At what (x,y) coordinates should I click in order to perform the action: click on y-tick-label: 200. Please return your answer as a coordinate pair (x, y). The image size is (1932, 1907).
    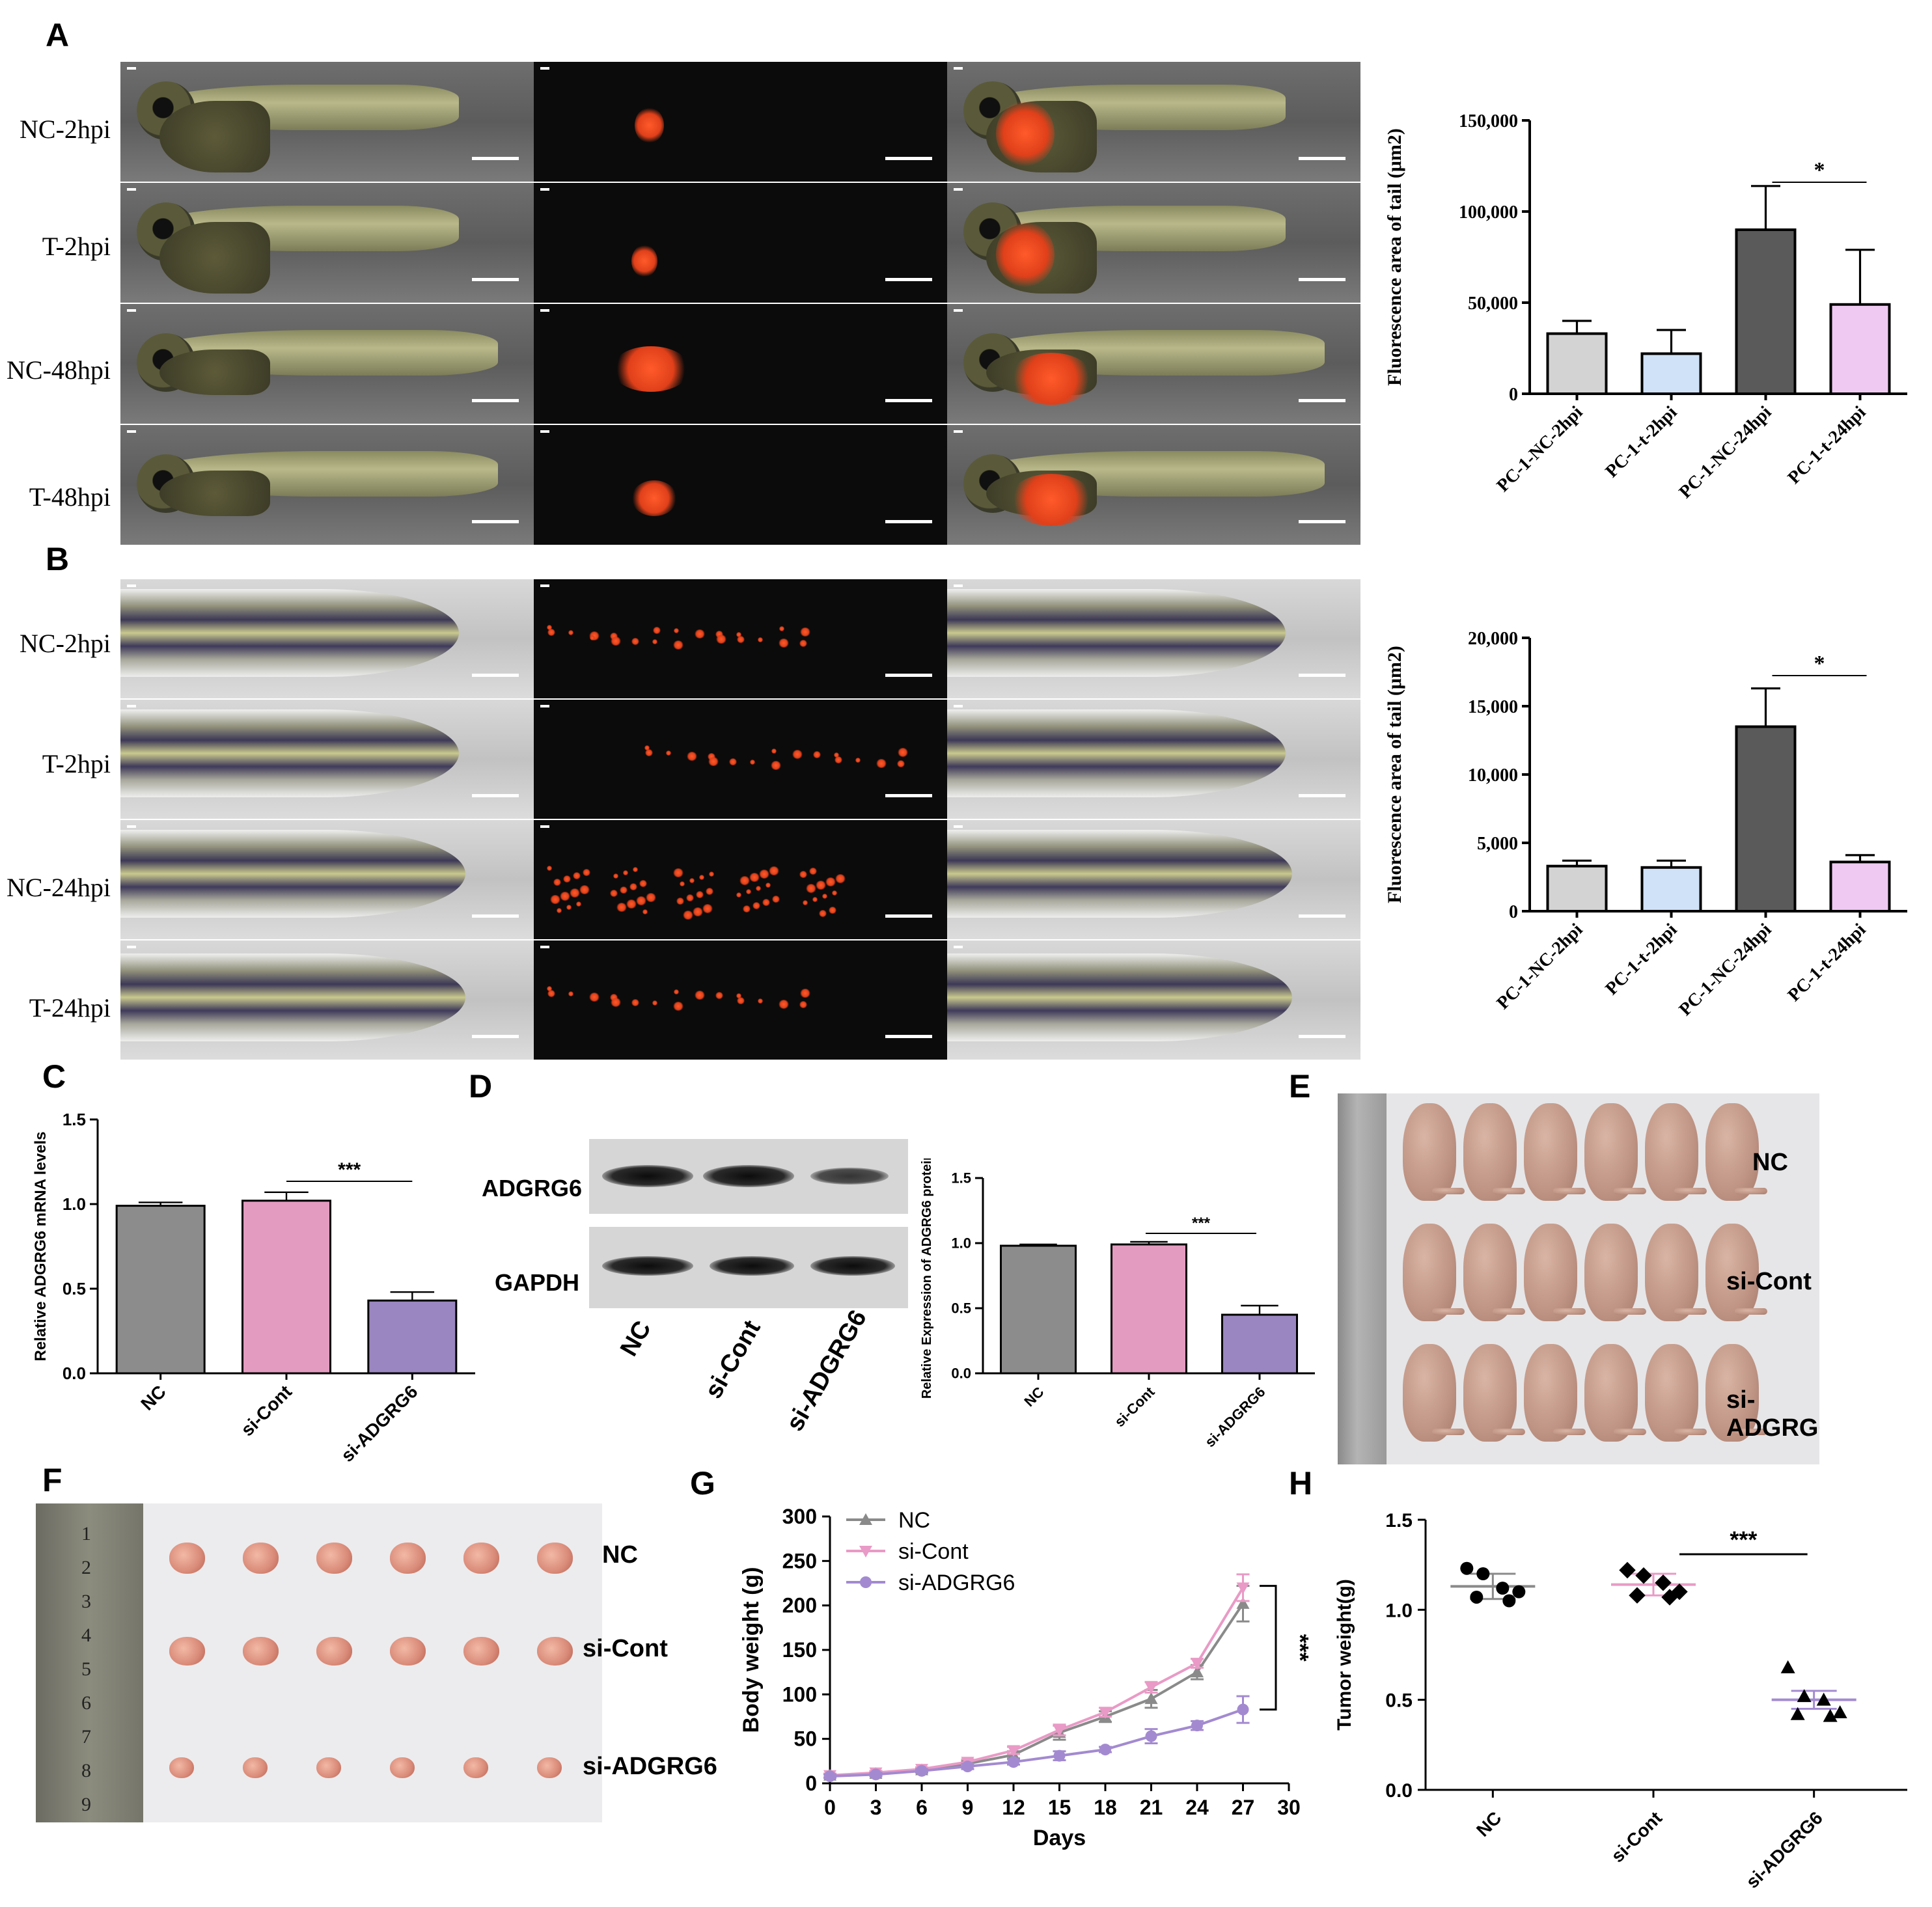
    Looking at the image, I should click on (799, 1605).